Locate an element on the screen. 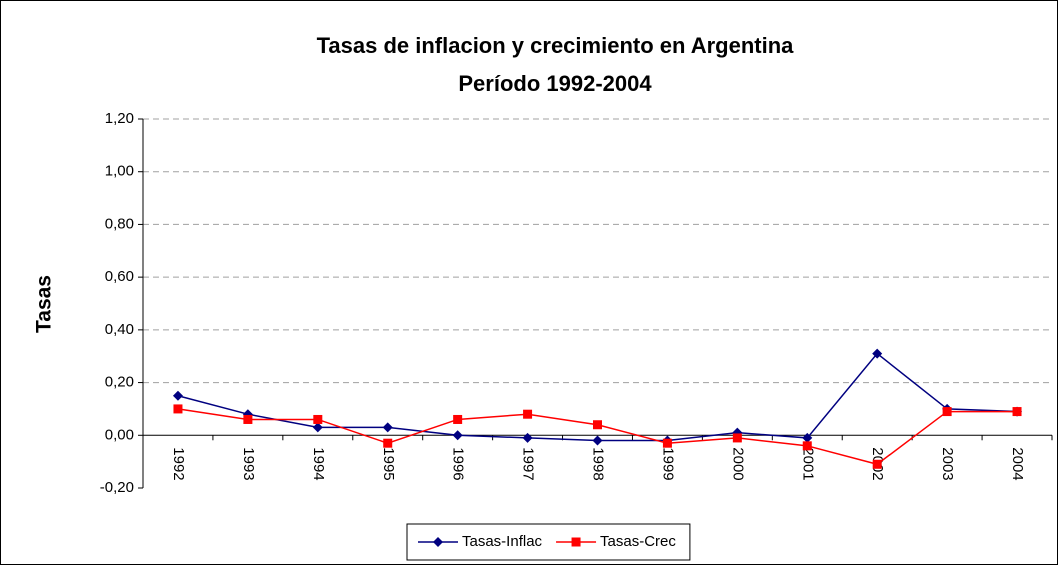 Image resolution: width=1058 pixels, height=565 pixels. x-tick-label: 1994 is located at coordinates (318, 463).